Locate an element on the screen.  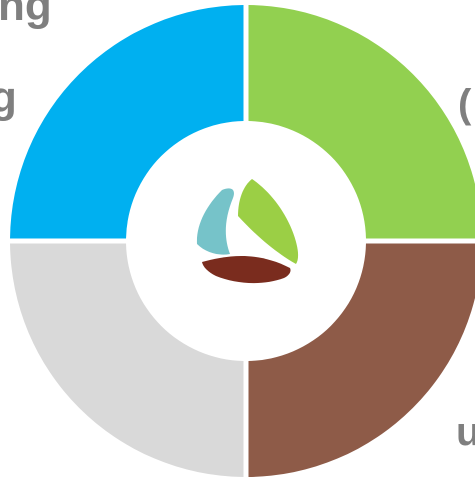
label-fragment-right-upper: ( is located at coordinates (465, 104).